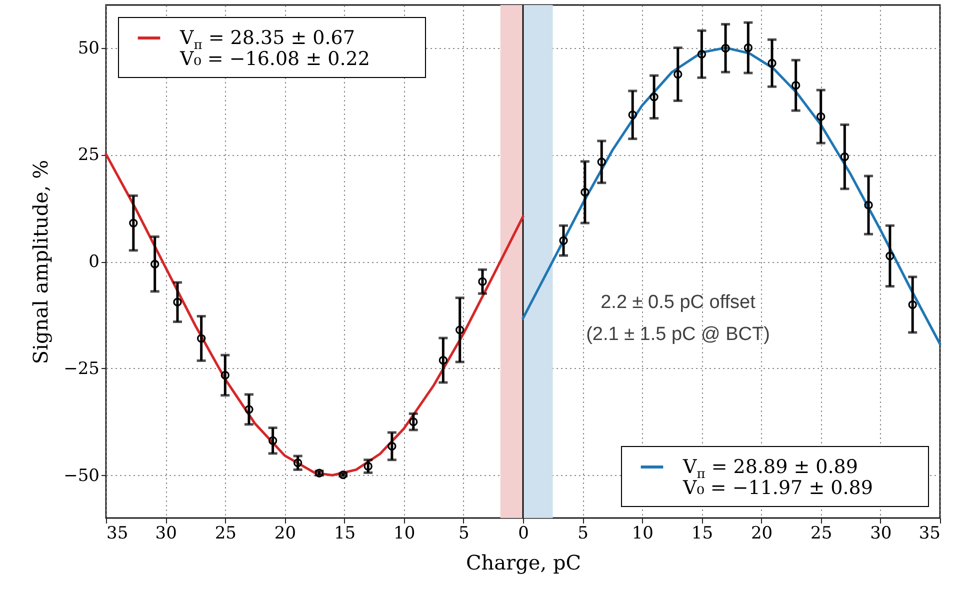 The image size is (960, 605). What do you see at coordinates (89, 48) in the screenshot?
I see `y-tick-label: 50` at bounding box center [89, 48].